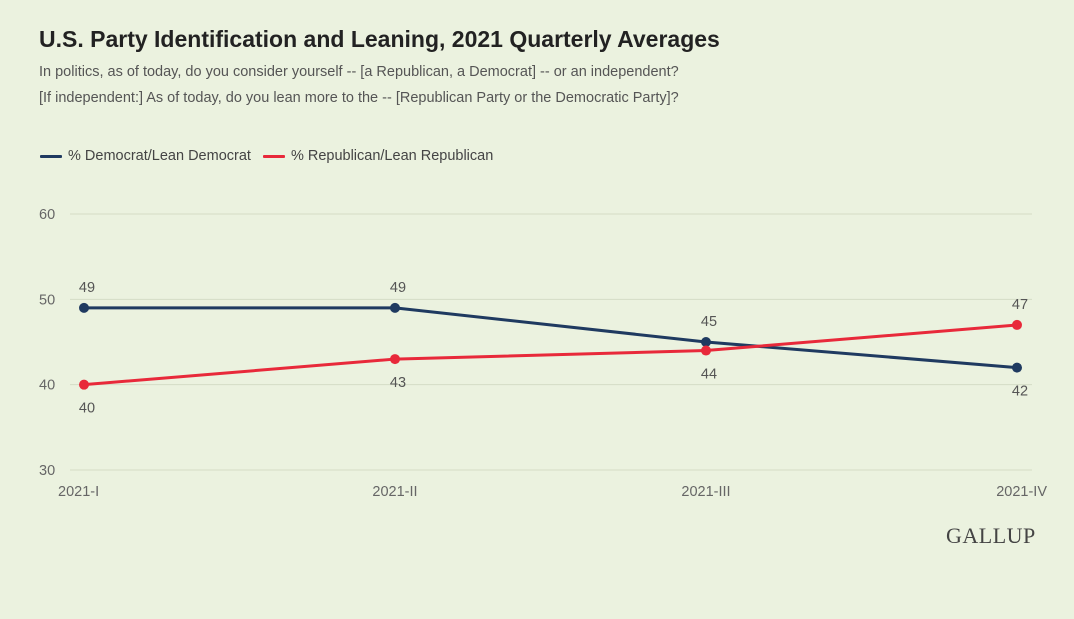 This screenshot has height=619, width=1074. What do you see at coordinates (709, 322) in the screenshot?
I see `data-label-democrat: 45` at bounding box center [709, 322].